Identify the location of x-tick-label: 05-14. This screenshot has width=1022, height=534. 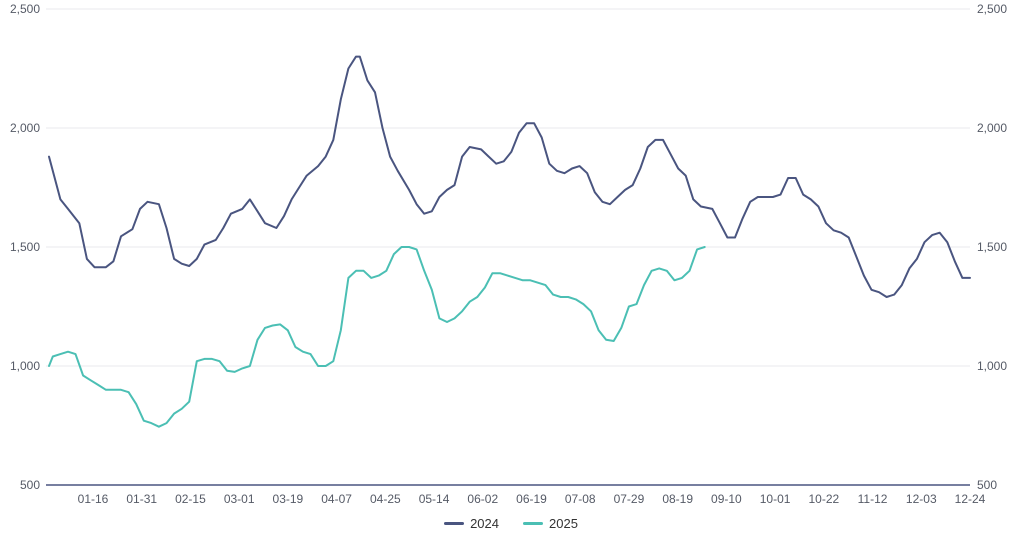
(434, 499).